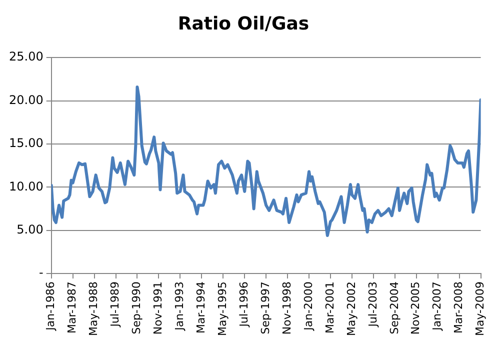  Describe the element at coordinates (244, 23) in the screenshot. I see `chart-title: Ratio Oil/Gas` at that location.